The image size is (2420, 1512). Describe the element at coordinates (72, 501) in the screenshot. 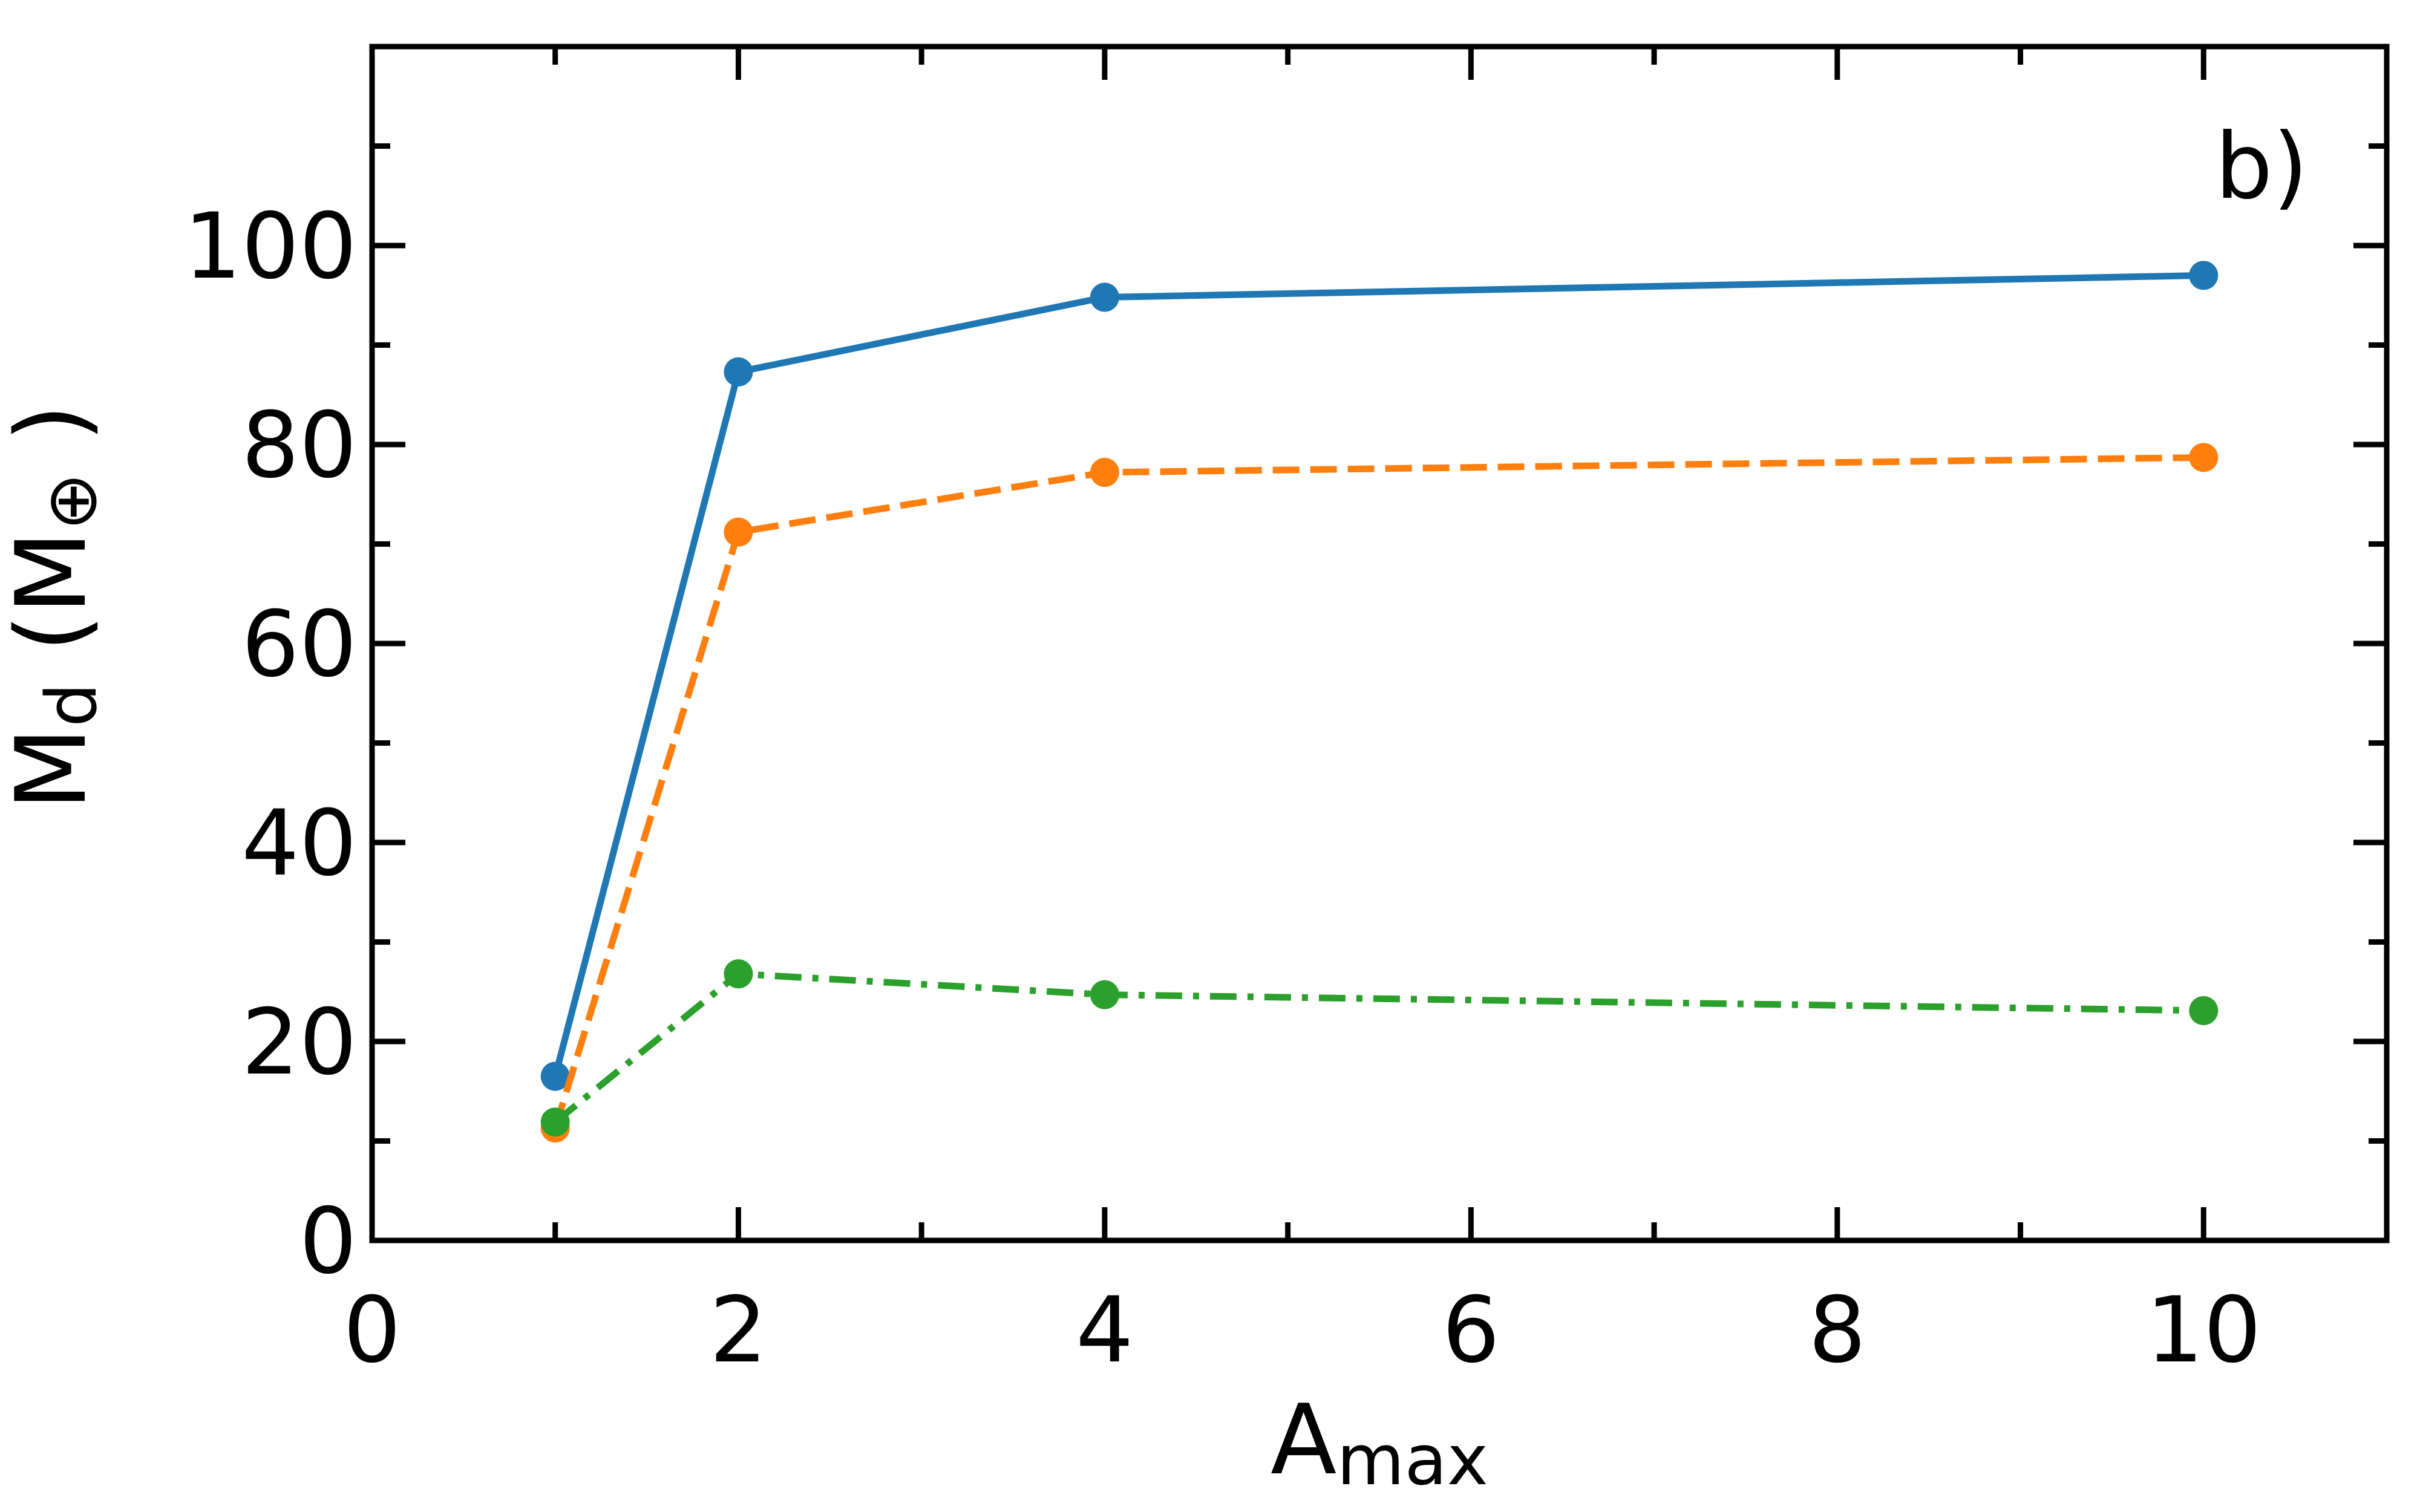

I see `y-axis-label-unit-symbol: ⊕` at that location.